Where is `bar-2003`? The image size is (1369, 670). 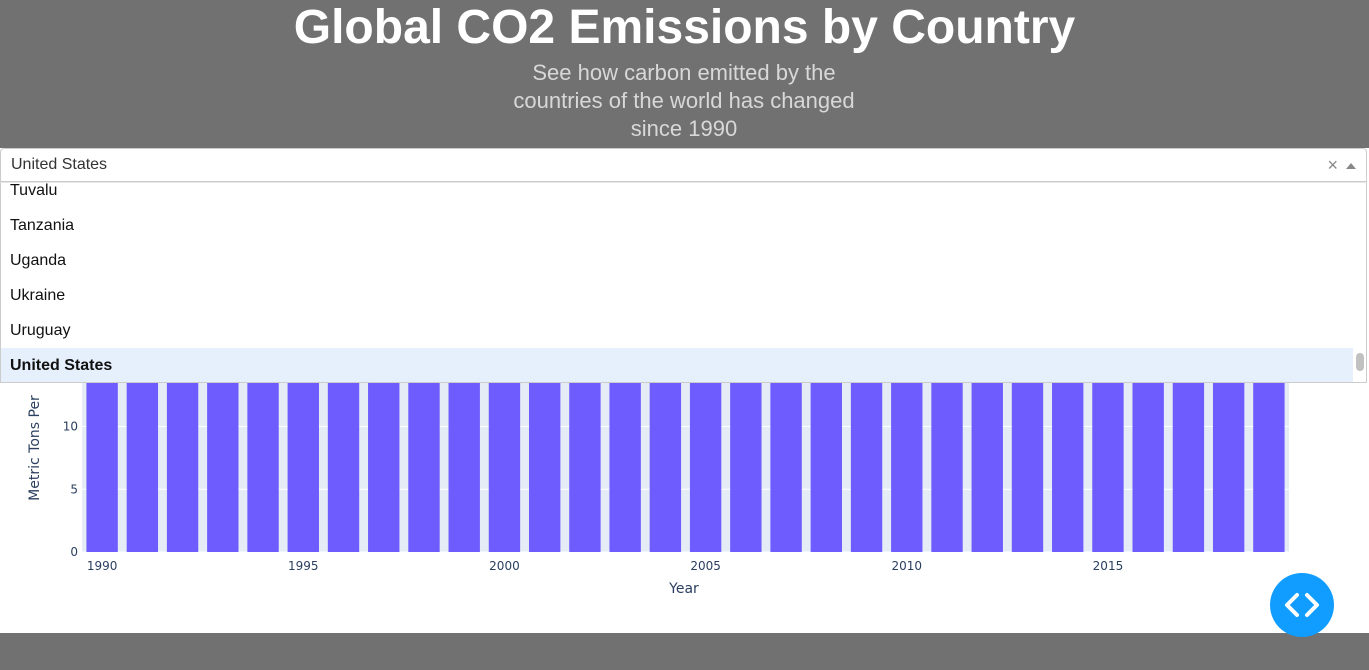 bar-2003 is located at coordinates (625, 467).